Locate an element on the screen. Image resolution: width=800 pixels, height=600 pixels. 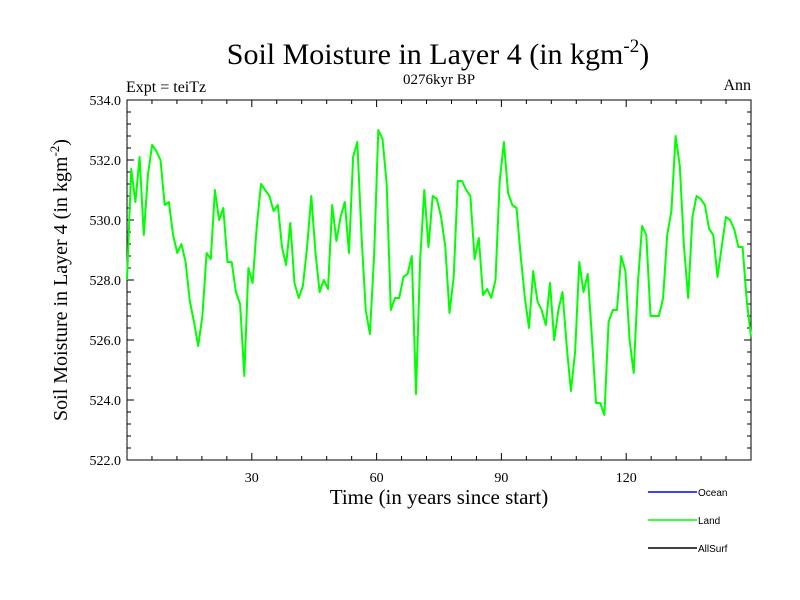
chart-title: Soil Moisture in Layer 4 (in kgm-2) is located at coordinates (438, 53).